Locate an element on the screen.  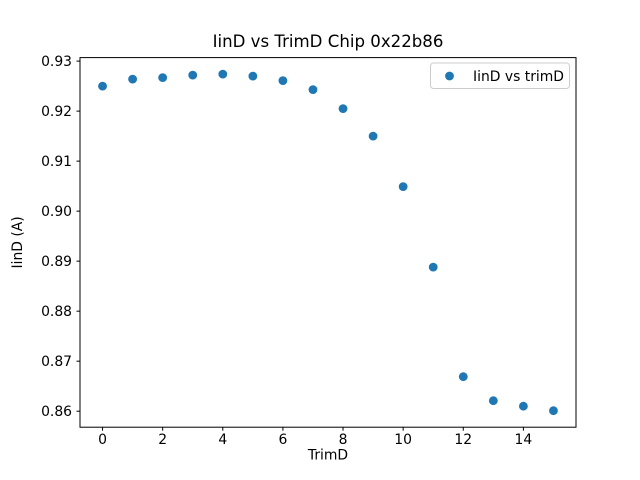
legend-box is located at coordinates (500, 75).